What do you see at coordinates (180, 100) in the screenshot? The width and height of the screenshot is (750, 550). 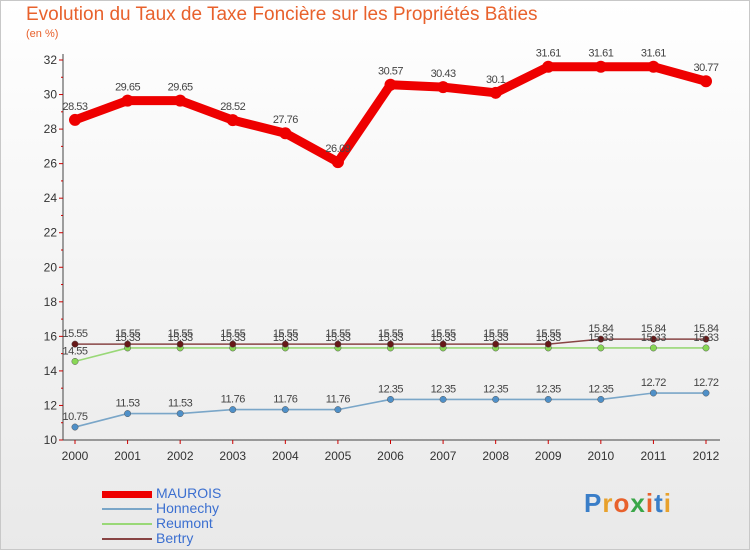 I see `data-point-maurois-2002` at bounding box center [180, 100].